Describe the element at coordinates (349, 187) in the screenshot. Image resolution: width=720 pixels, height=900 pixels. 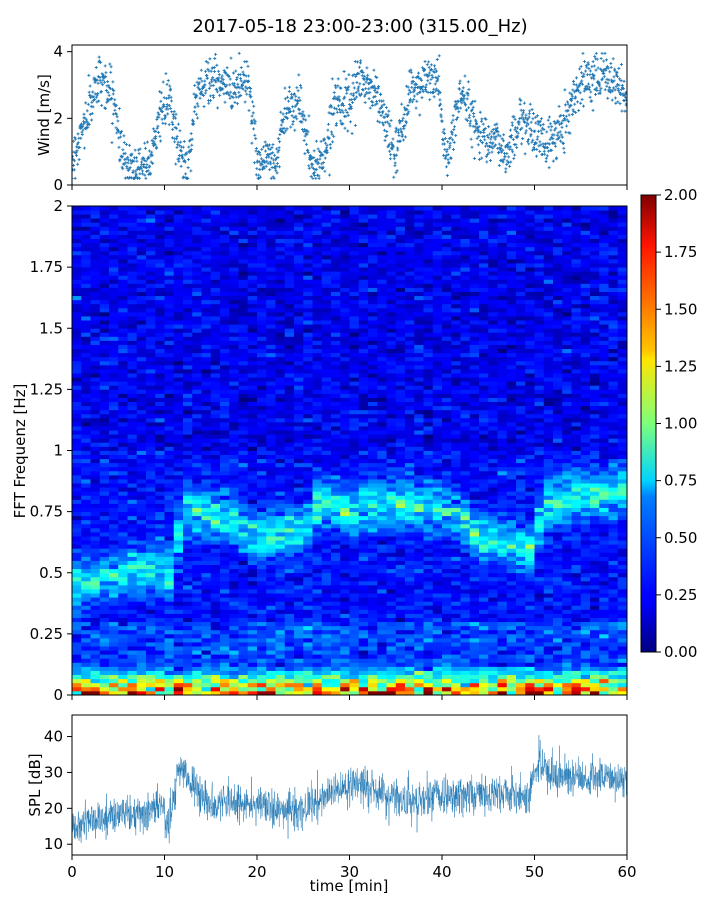
I see `wind-x-axis` at that location.